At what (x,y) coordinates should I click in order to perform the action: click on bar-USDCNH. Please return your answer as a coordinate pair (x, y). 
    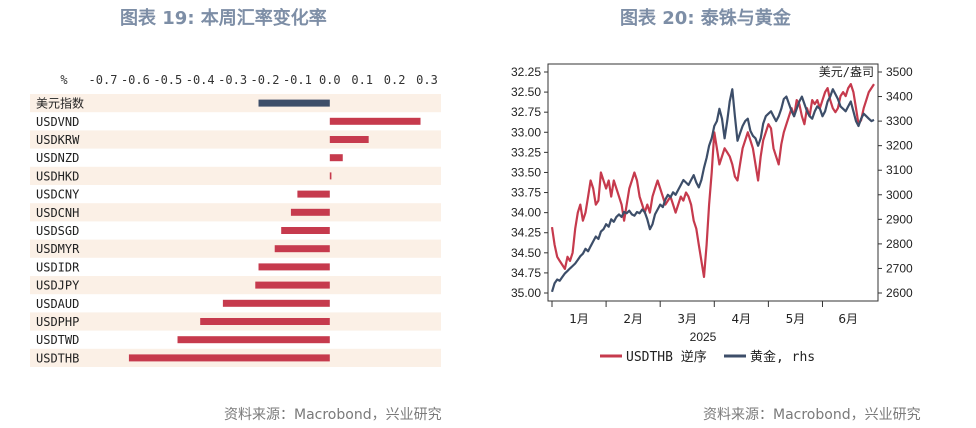
    Looking at the image, I should click on (310, 212).